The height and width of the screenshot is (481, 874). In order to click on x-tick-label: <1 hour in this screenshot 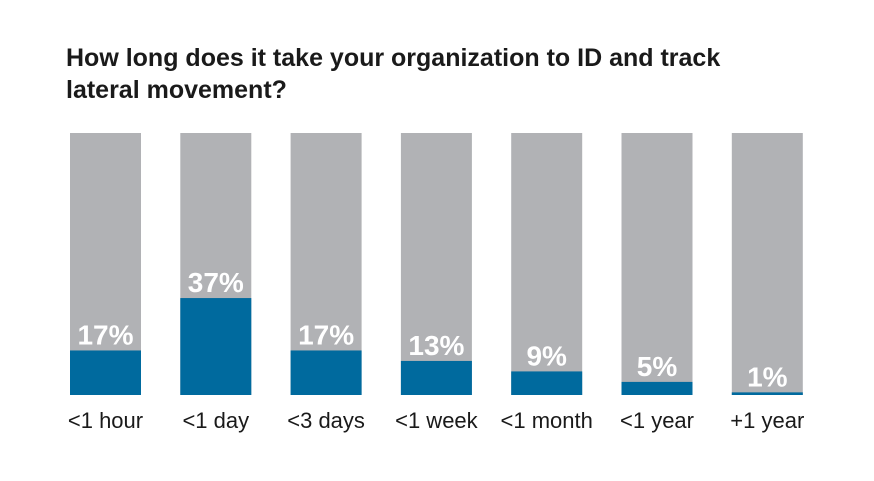, I will do `click(105, 420)`.